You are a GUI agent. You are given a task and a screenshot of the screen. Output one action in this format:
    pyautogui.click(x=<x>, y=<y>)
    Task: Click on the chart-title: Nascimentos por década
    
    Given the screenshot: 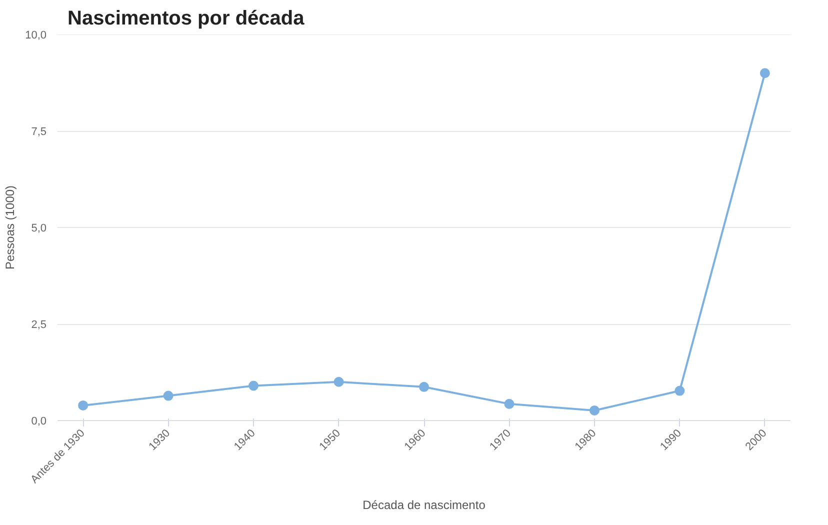 What is the action you would take?
    pyautogui.click(x=187, y=19)
    